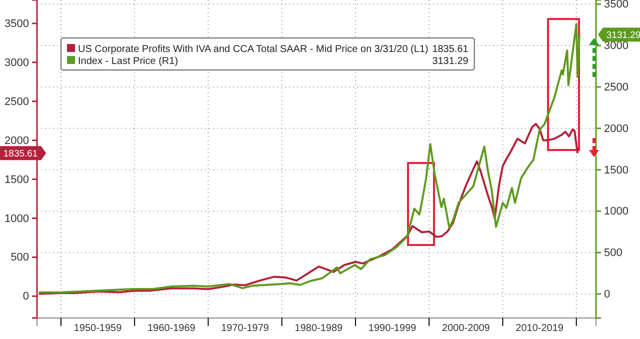  I want to click on y-tick-label: 3500, so click(16, 24).